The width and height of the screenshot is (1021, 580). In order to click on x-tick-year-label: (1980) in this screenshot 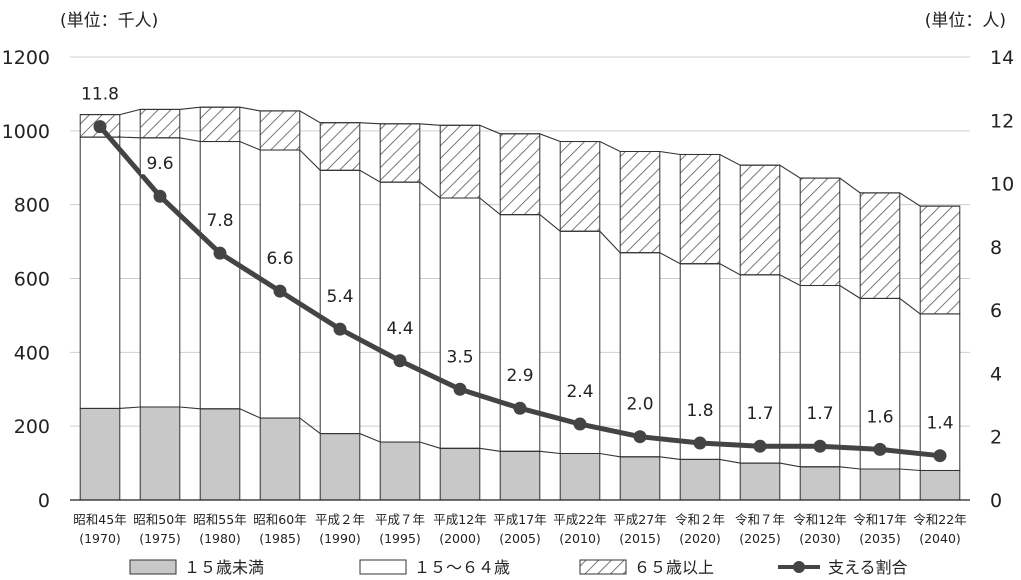, I will do `click(220, 538)`.